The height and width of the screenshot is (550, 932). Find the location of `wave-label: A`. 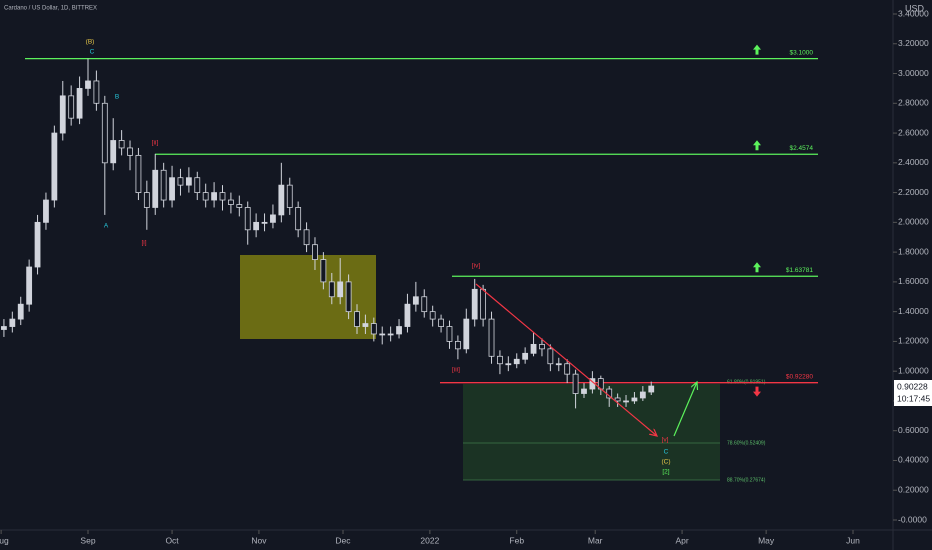

wave-label: A is located at coordinates (106, 226).